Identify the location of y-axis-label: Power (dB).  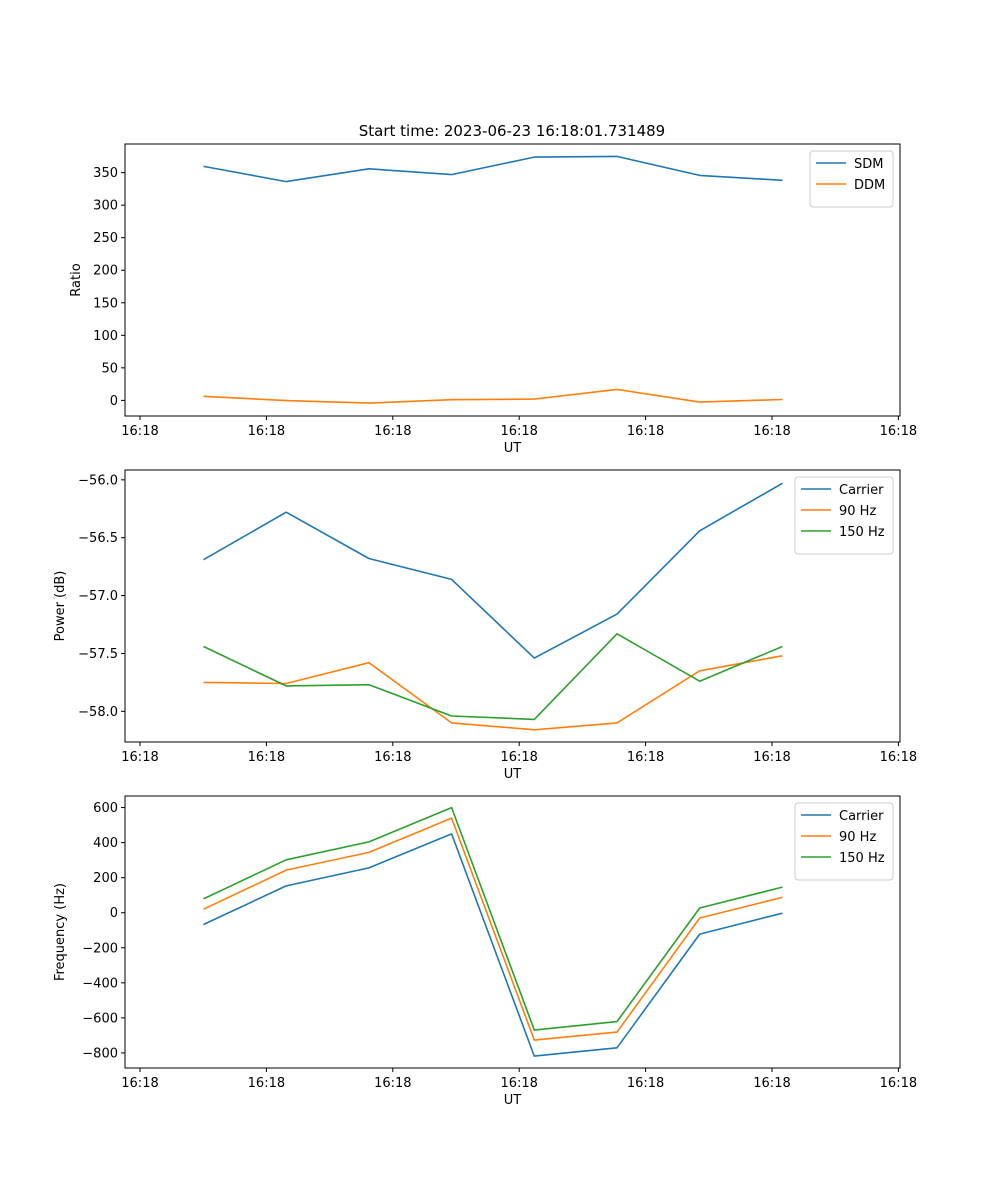
(60, 606).